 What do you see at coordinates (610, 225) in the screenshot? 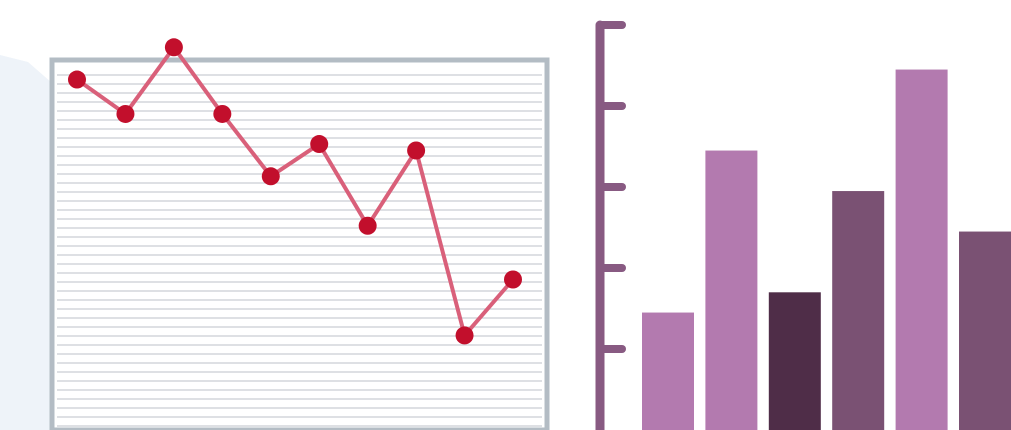
I see `bar-chart-axis` at bounding box center [610, 225].